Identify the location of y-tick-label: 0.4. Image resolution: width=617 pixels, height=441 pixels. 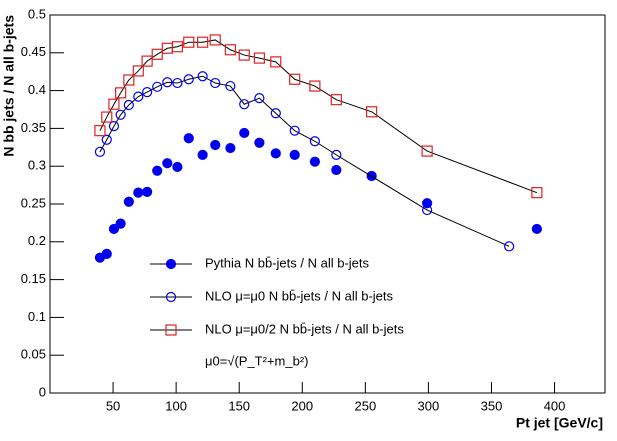
(37, 89).